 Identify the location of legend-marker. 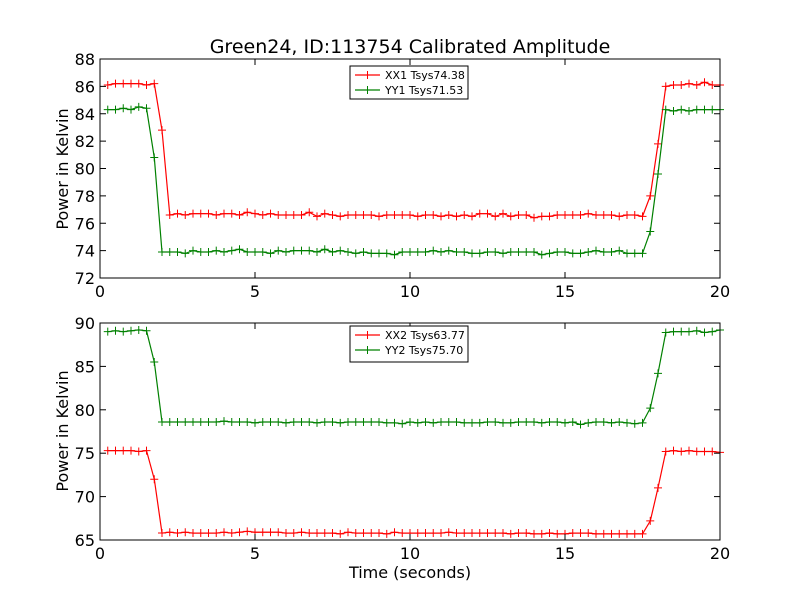
(367, 75).